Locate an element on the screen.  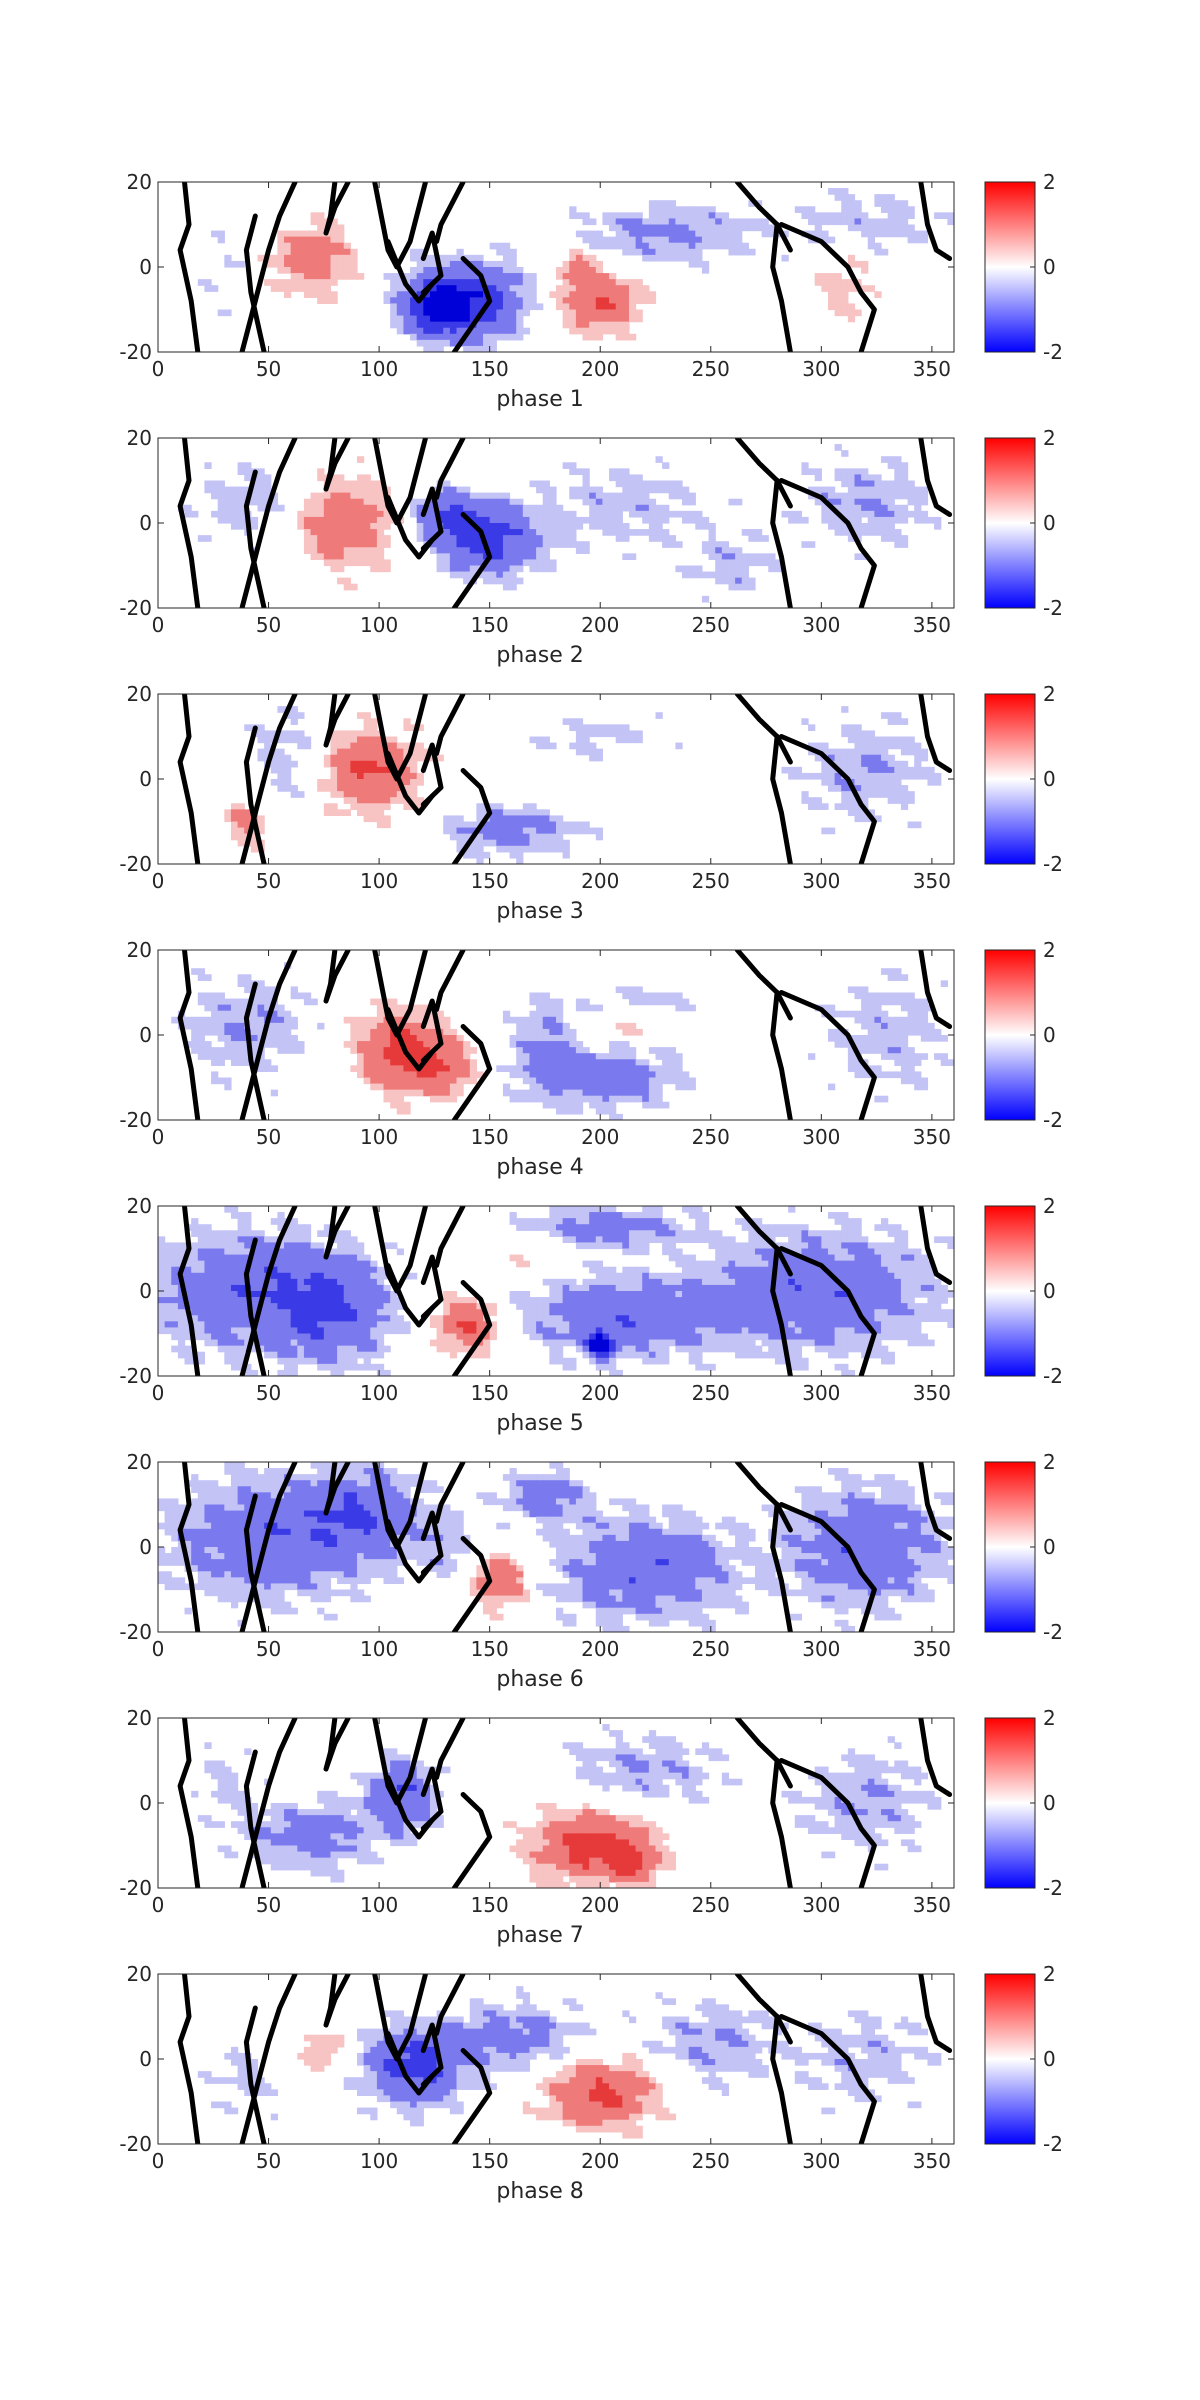
colorbar-gradient is located at coordinates (1010, 523).